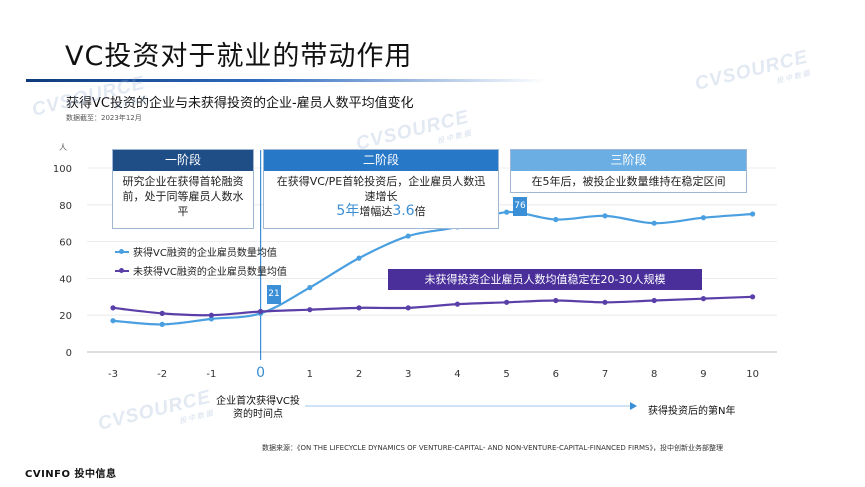  I want to click on x-tick-label: 4, so click(457, 374).